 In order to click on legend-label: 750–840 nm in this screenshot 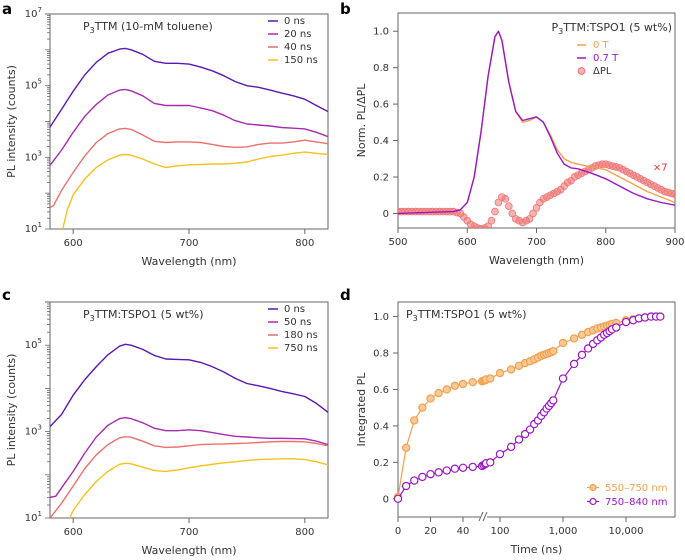, I will do `click(636, 502)`.